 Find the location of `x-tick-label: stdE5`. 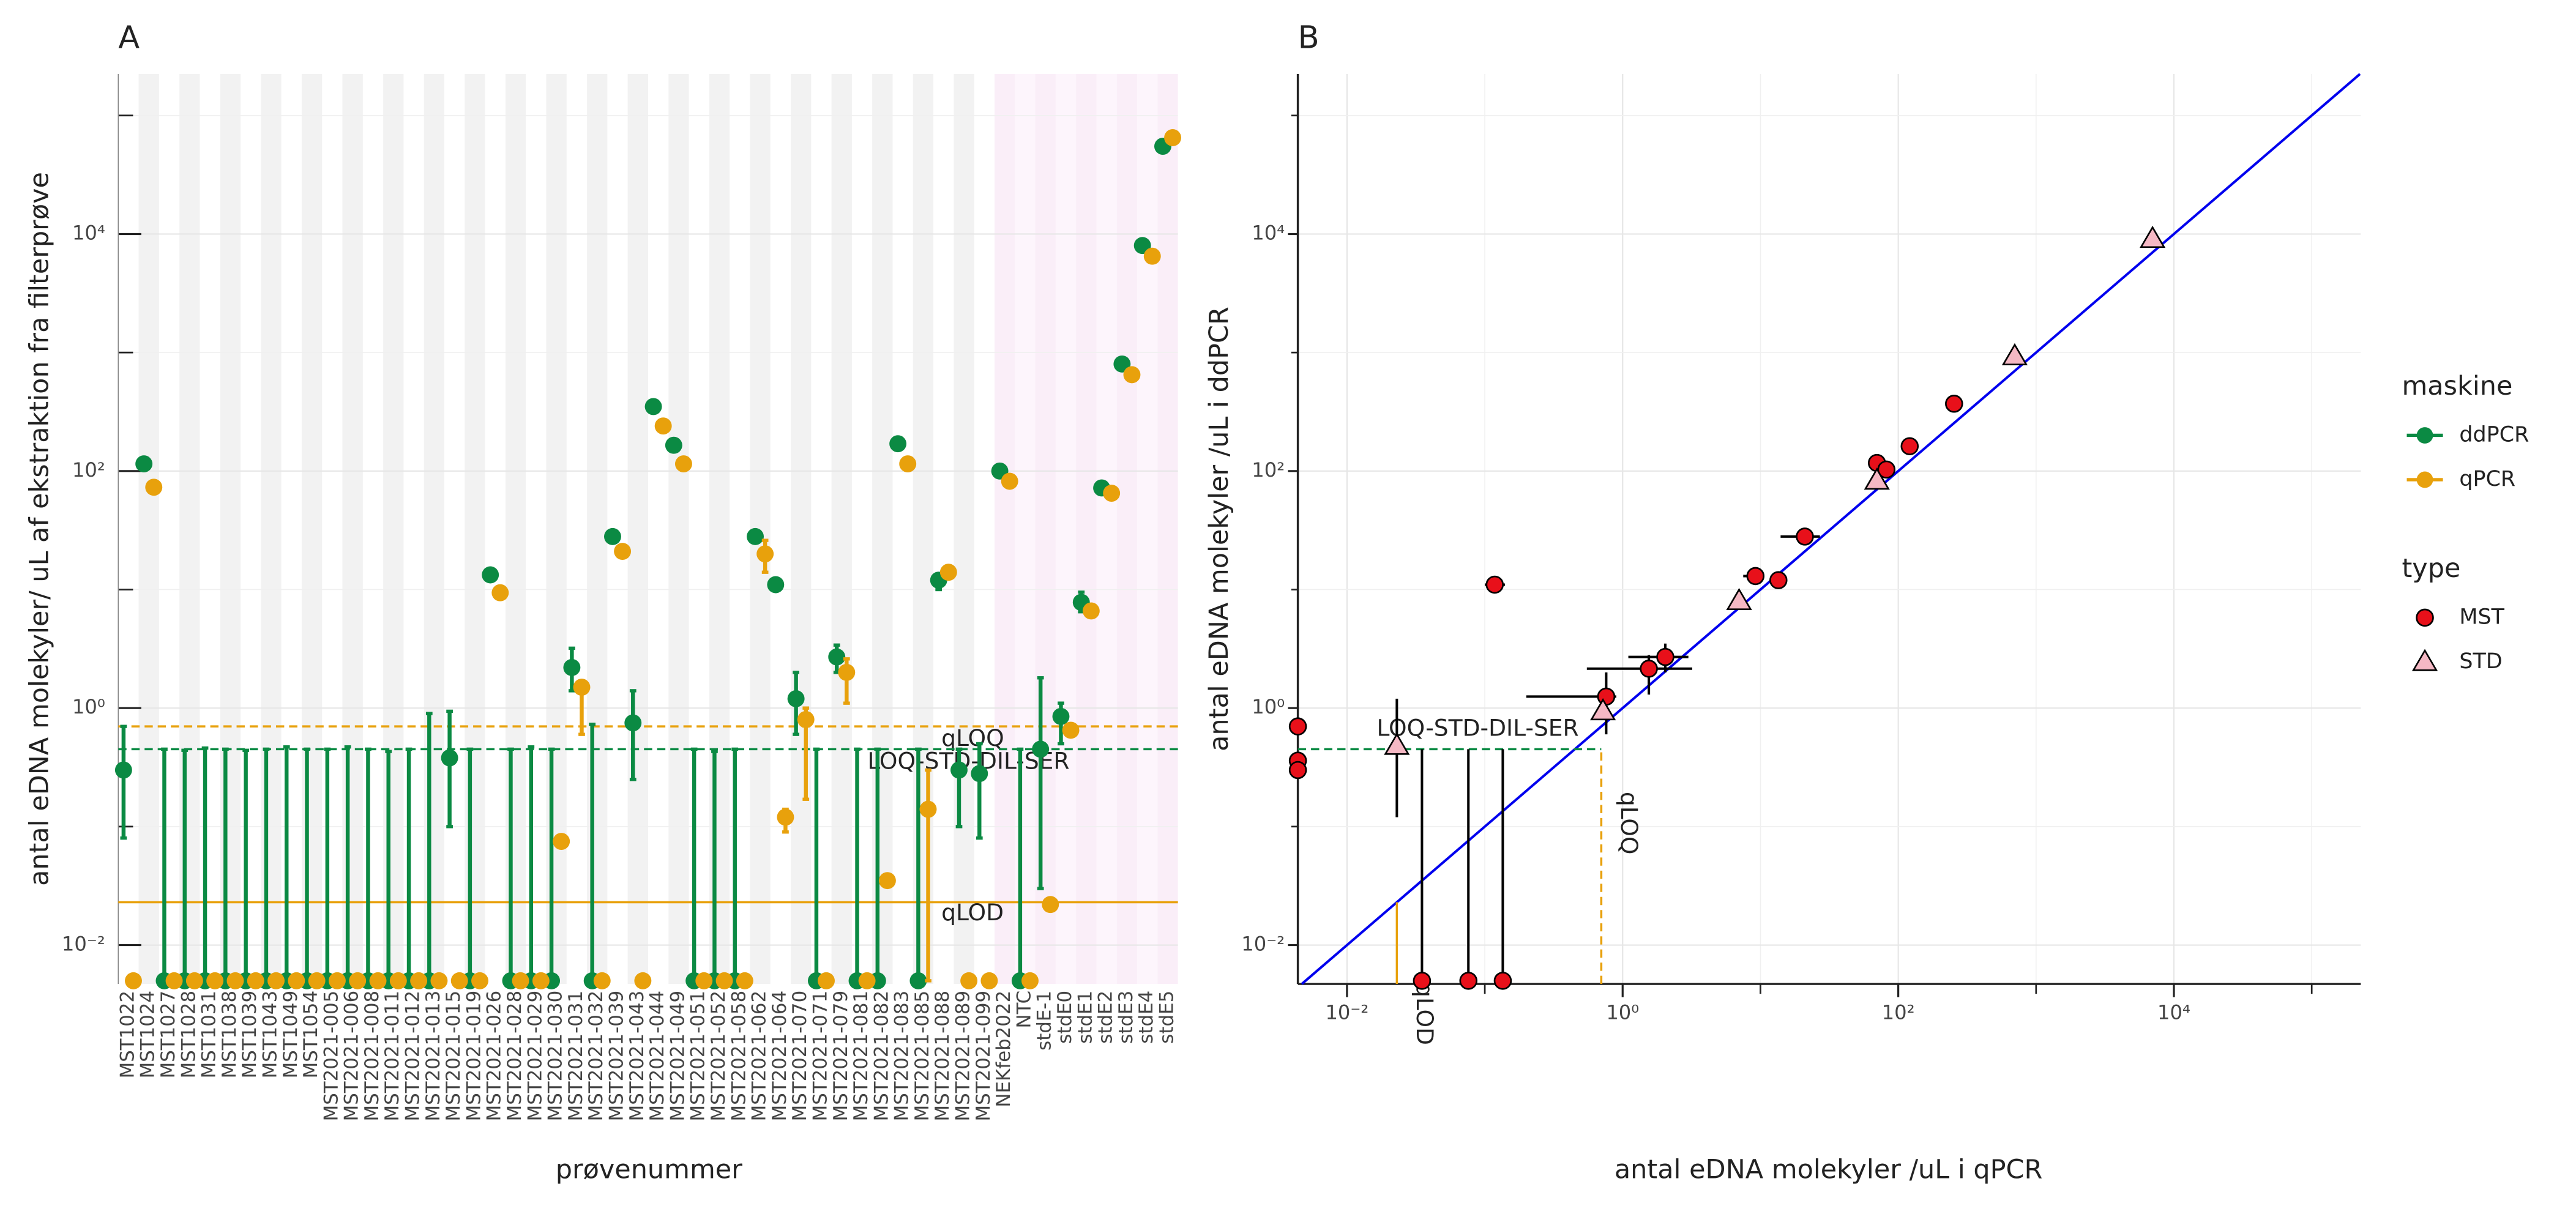

x-tick-label: stdE5 is located at coordinates (1167, 1018).